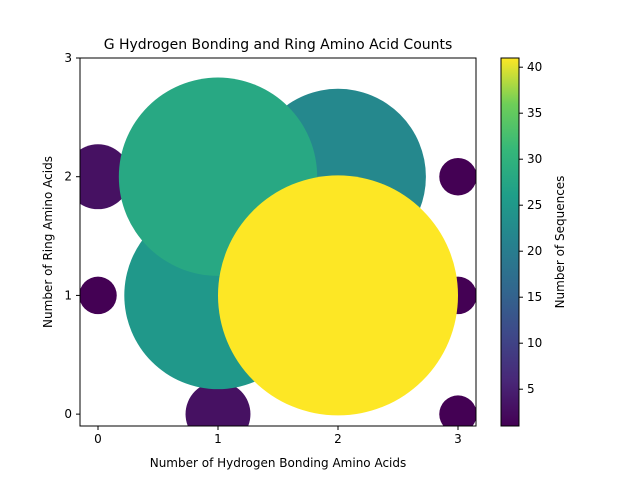  What do you see at coordinates (534, 67) in the screenshot?
I see `colorbar-tick-label: 40` at bounding box center [534, 67].